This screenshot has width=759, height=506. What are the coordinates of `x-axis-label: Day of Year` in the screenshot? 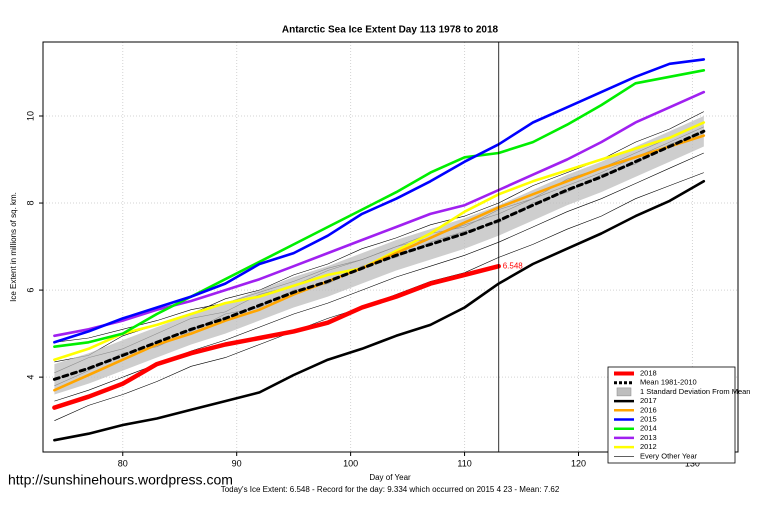 It's located at (390, 477).